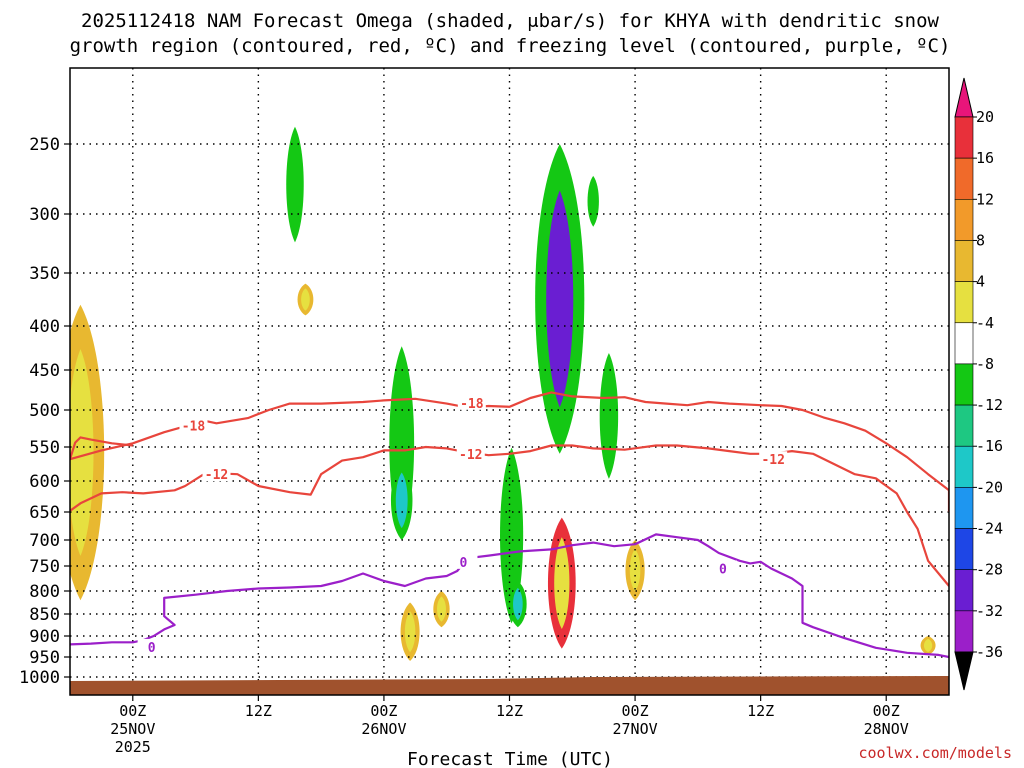 This screenshot has width=1024, height=768. Describe the element at coordinates (980, 240) in the screenshot. I see `colorbar-label: 8` at that location.